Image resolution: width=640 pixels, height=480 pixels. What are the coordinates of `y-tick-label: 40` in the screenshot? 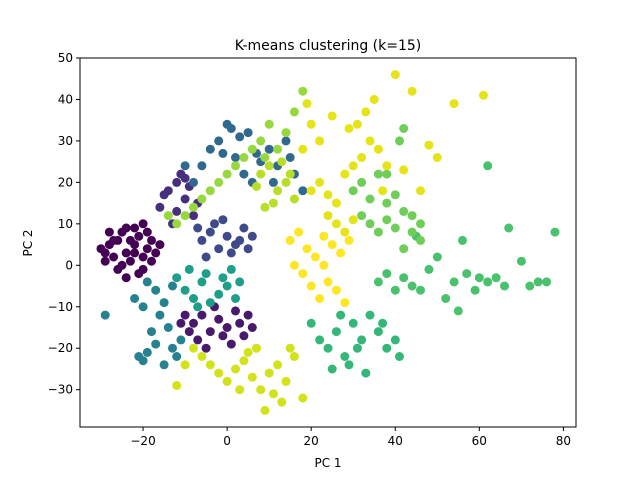 It's located at (65, 99).